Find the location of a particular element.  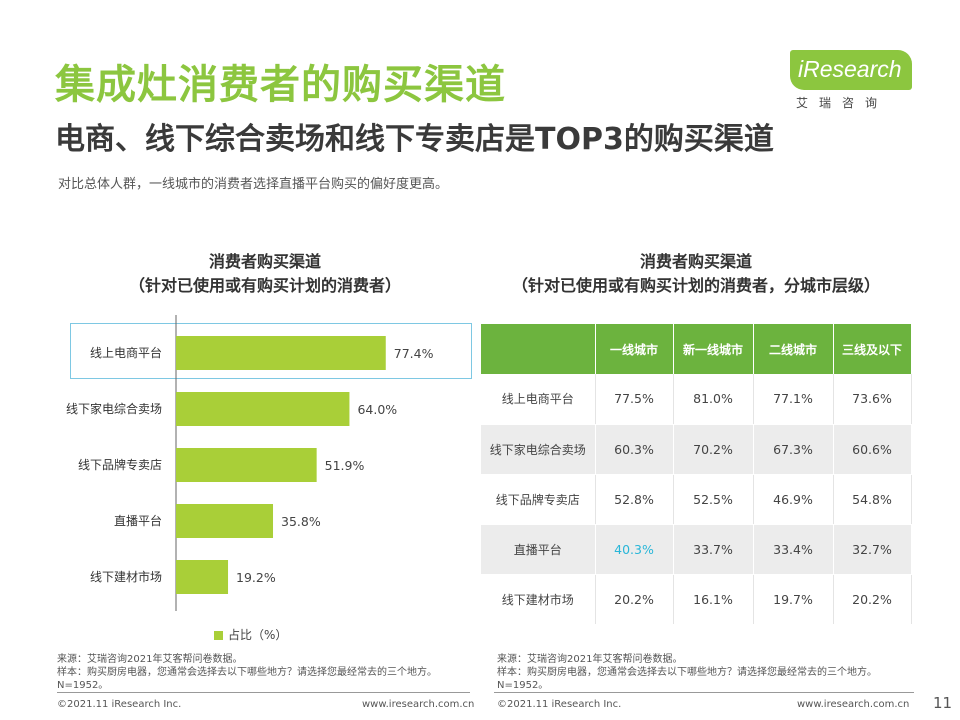

logo-brand: iResearch is located at coordinates (850, 69).